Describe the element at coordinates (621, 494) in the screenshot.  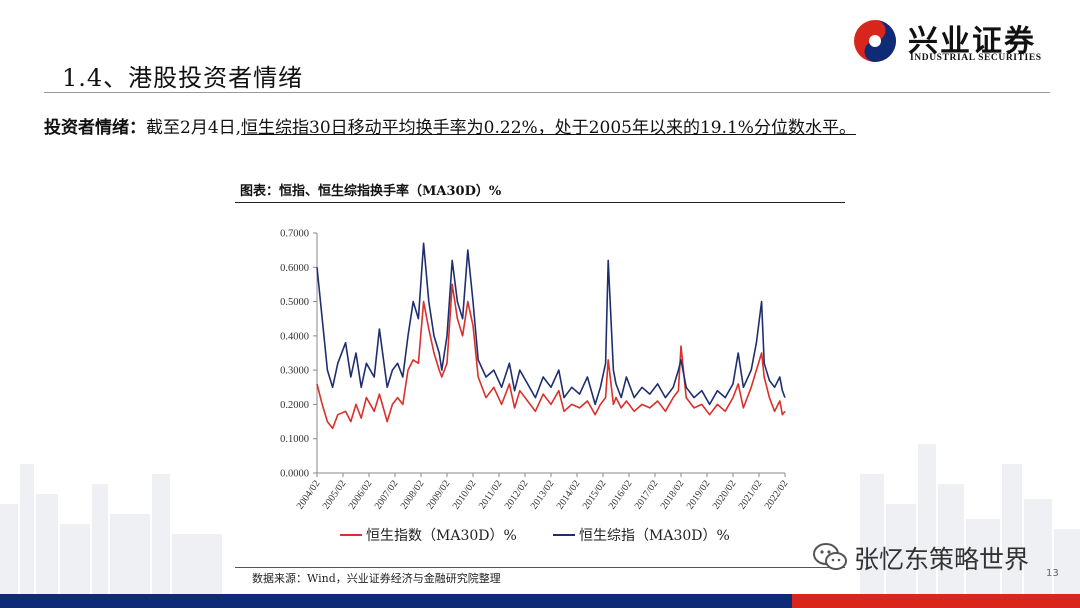
I see `x-tick-label: 2016/02` at that location.